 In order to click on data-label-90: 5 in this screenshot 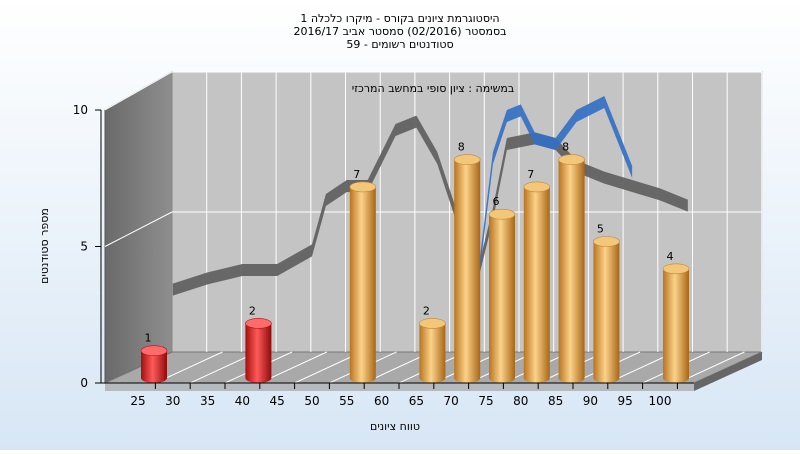, I will do `click(600, 229)`.